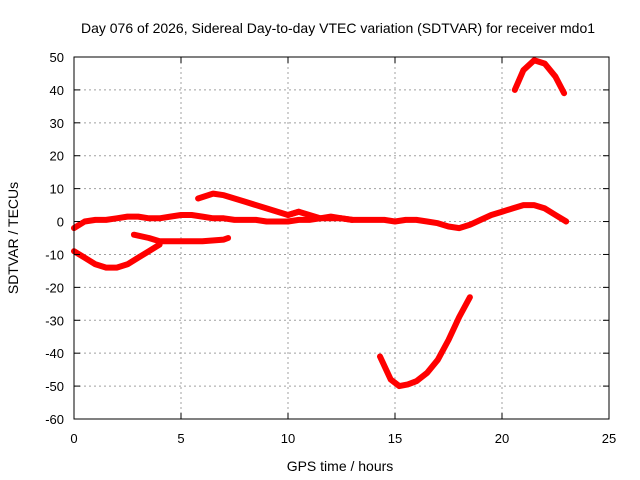  I want to click on x-axis-title: GPS time / hours, so click(340, 466).